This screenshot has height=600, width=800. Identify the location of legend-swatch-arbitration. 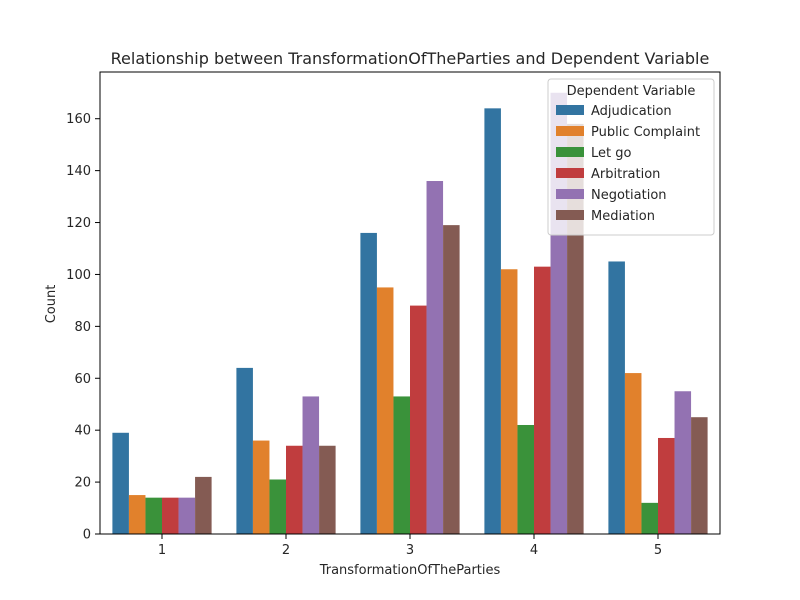
(570, 173).